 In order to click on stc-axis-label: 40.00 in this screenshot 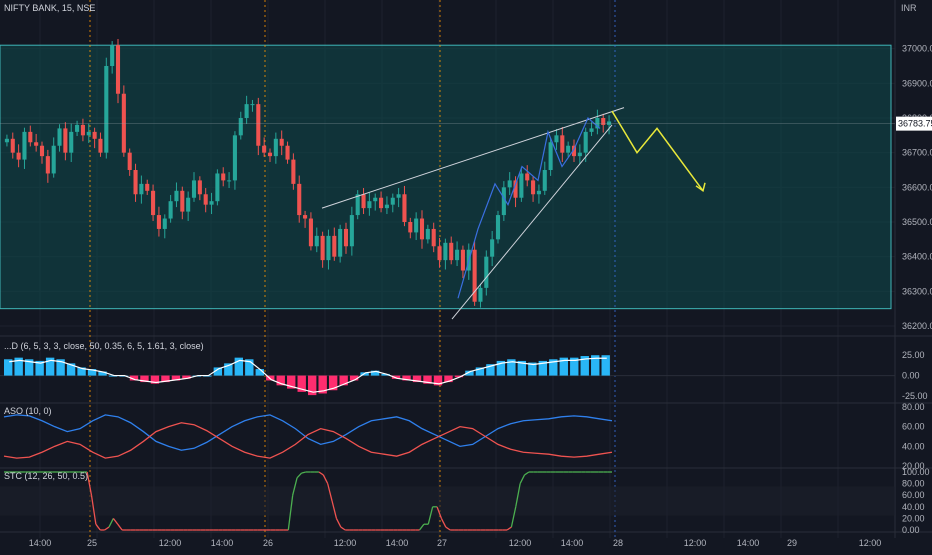, I will do `click(913, 507)`.